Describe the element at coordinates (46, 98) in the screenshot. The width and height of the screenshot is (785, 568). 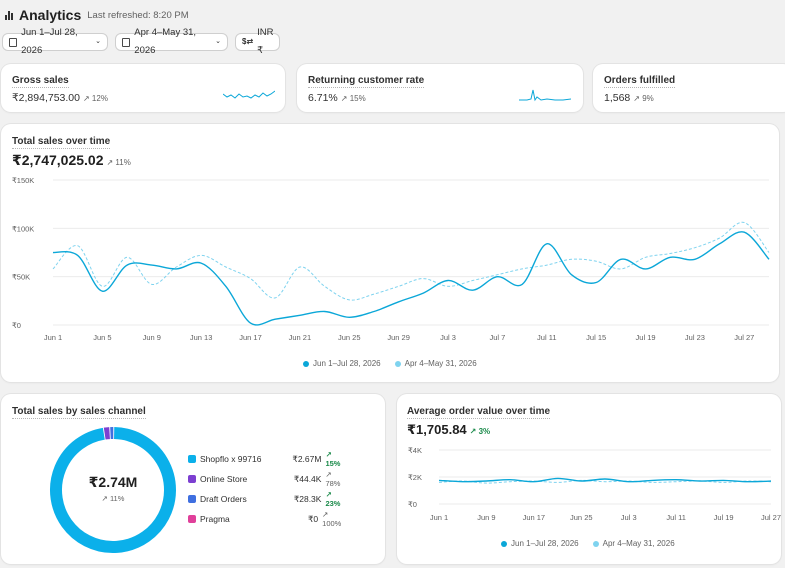
I see `kpi-value: ₹2,894,753.00` at that location.